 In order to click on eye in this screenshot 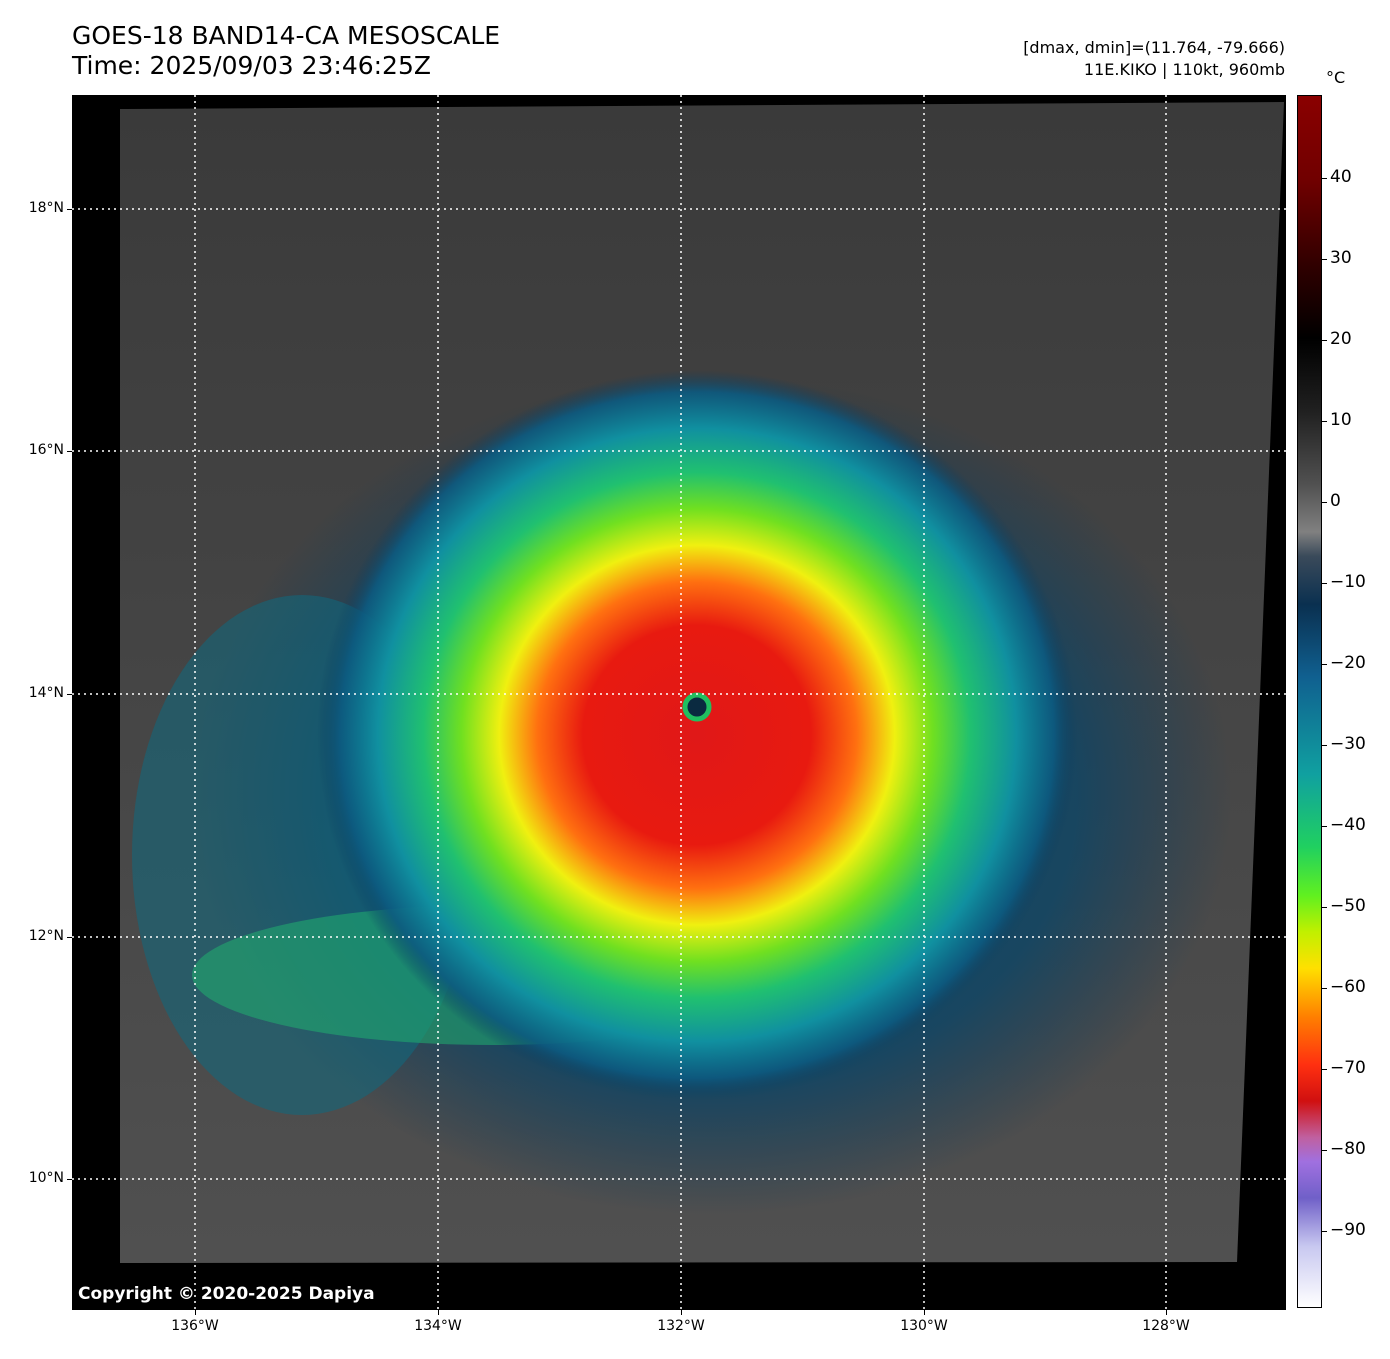, I will do `click(697, 707)`.